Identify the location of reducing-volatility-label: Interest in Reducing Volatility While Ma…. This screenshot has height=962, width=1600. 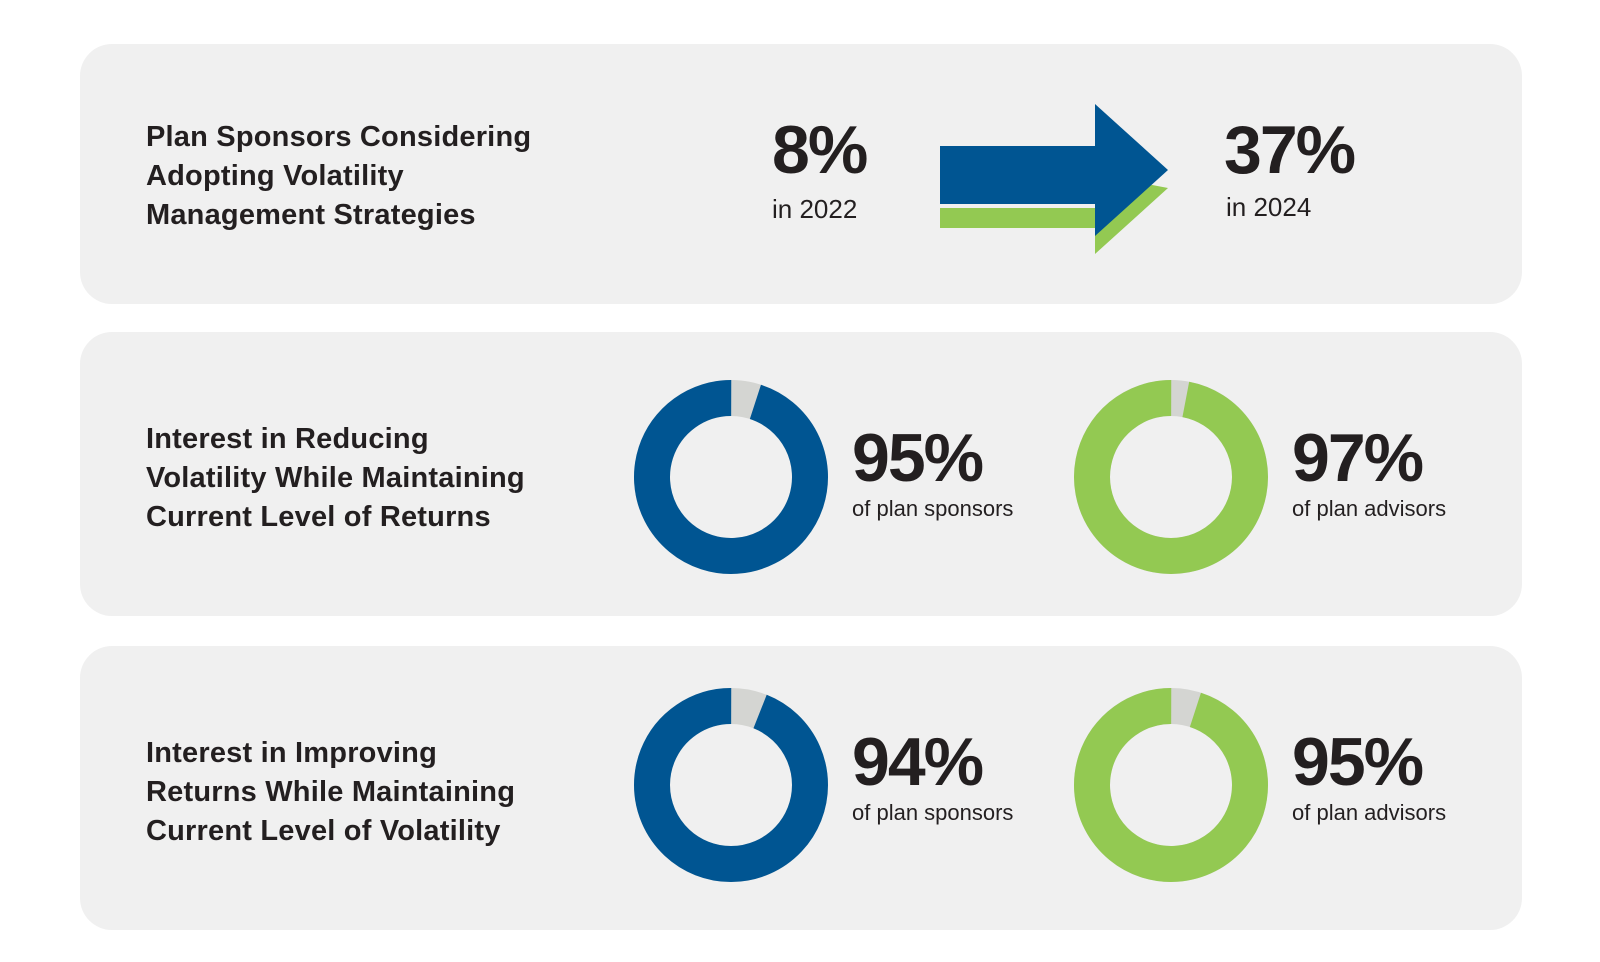
(335, 478).